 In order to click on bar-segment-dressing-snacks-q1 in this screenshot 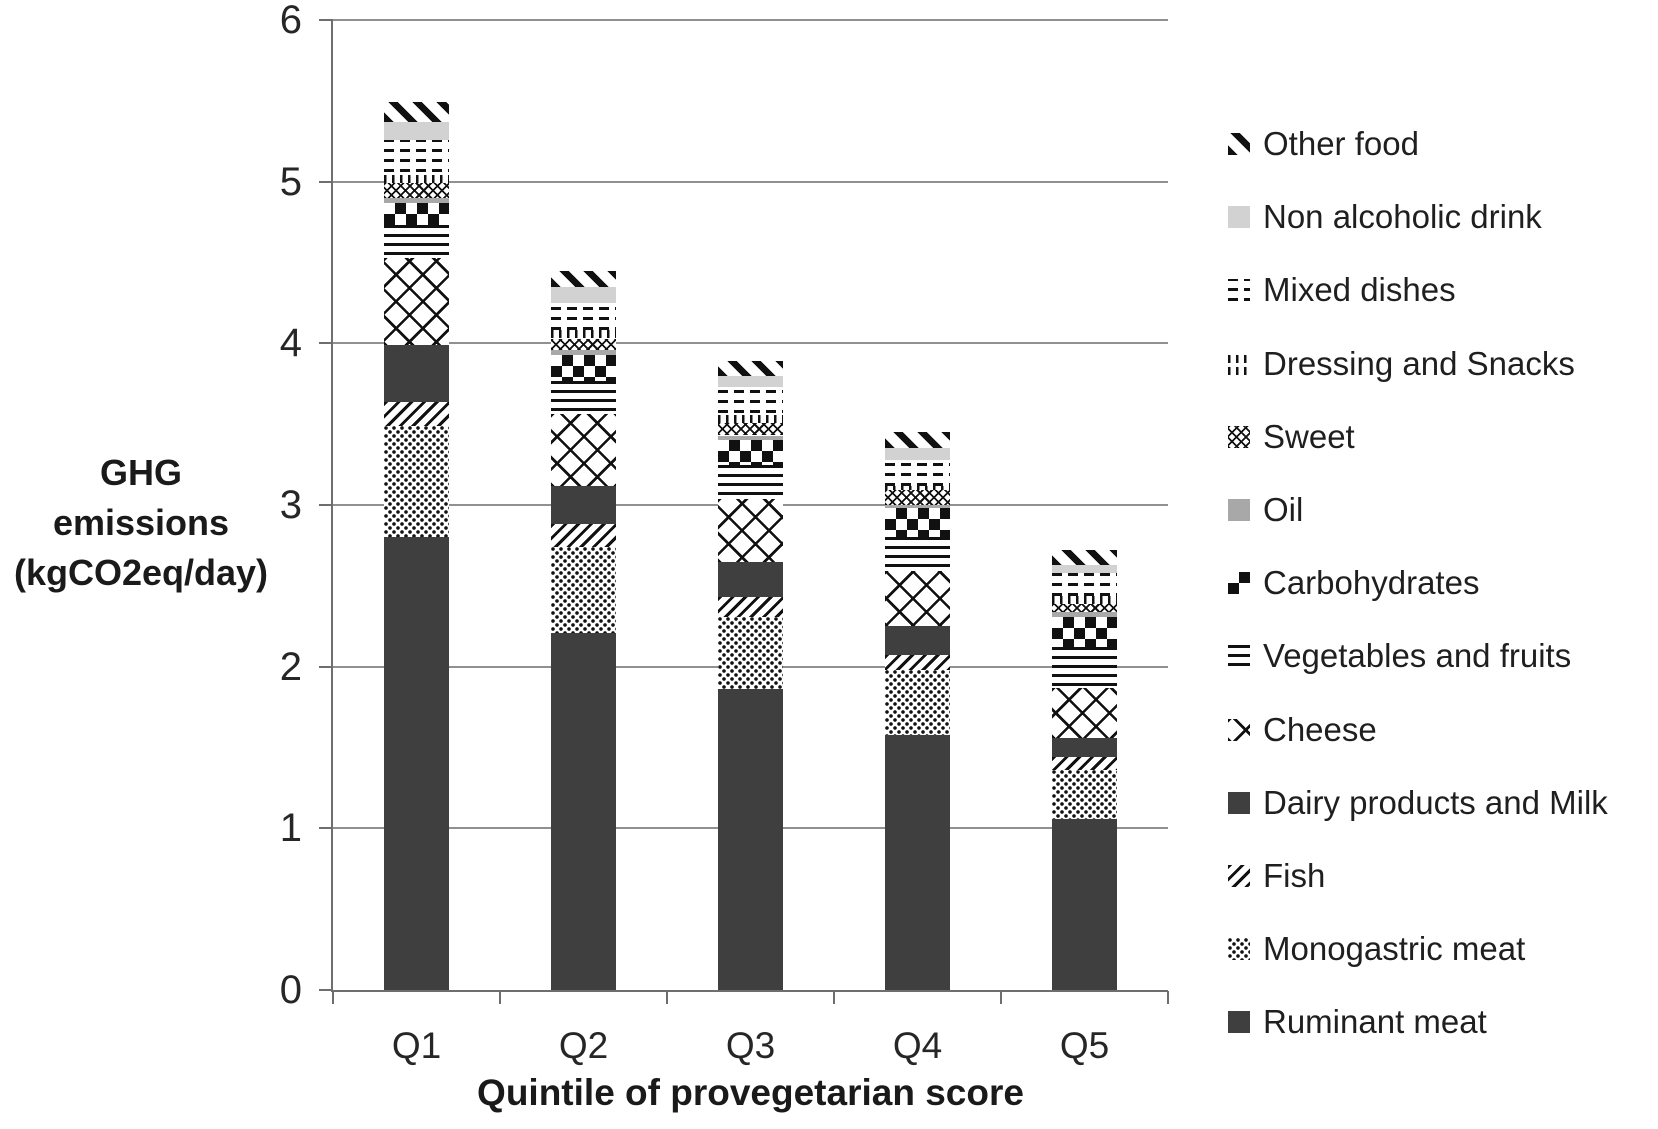, I will do `click(416, 177)`.